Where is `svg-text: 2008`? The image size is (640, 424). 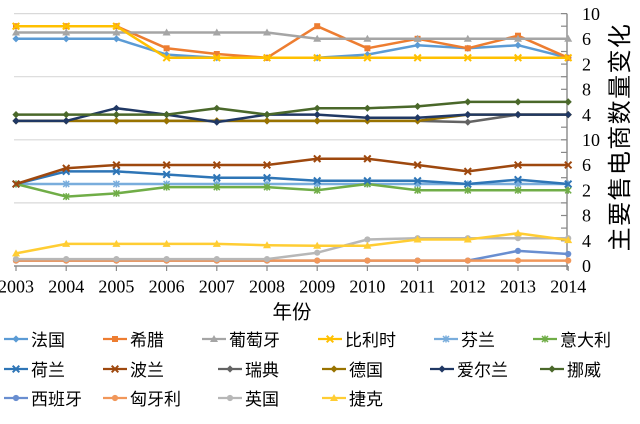
svg-text: 2008 is located at coordinates (267, 287).